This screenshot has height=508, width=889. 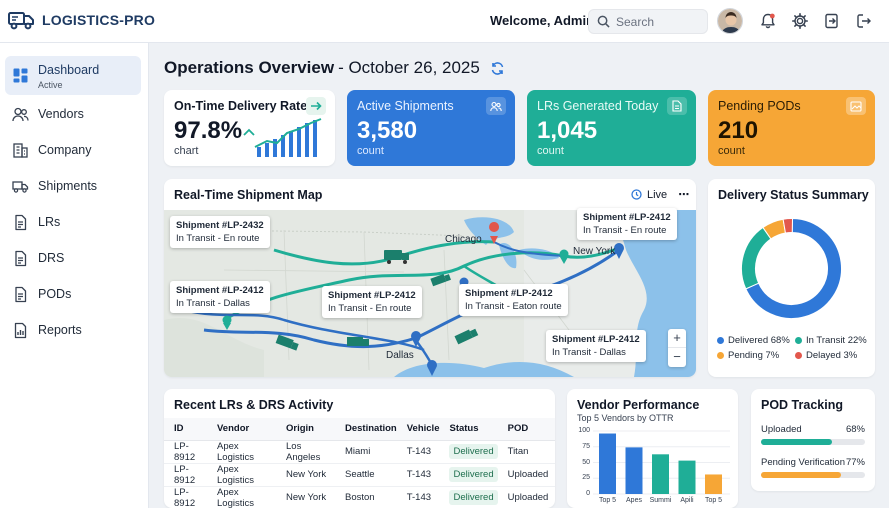 I want to click on live-toggle: Live ⋯, so click(x=659, y=194).